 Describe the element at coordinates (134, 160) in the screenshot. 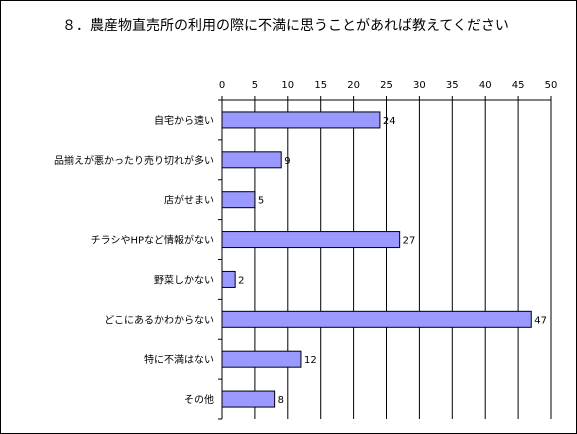

I see `category-label: 品揃えが悪かったり売り切れが多い` at that location.